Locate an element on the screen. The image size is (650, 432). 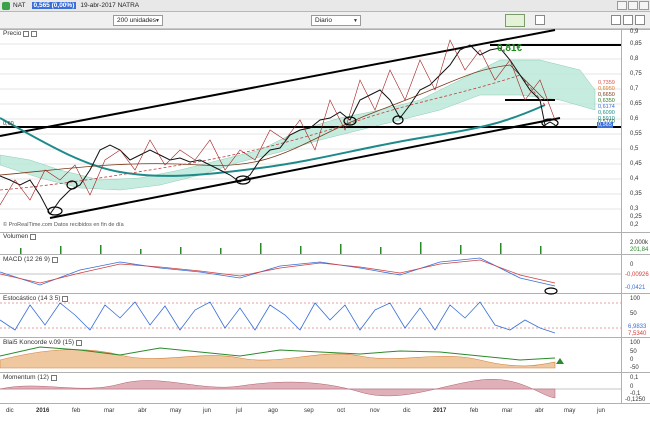
time-tick: jul is located at coordinates (239, 411).